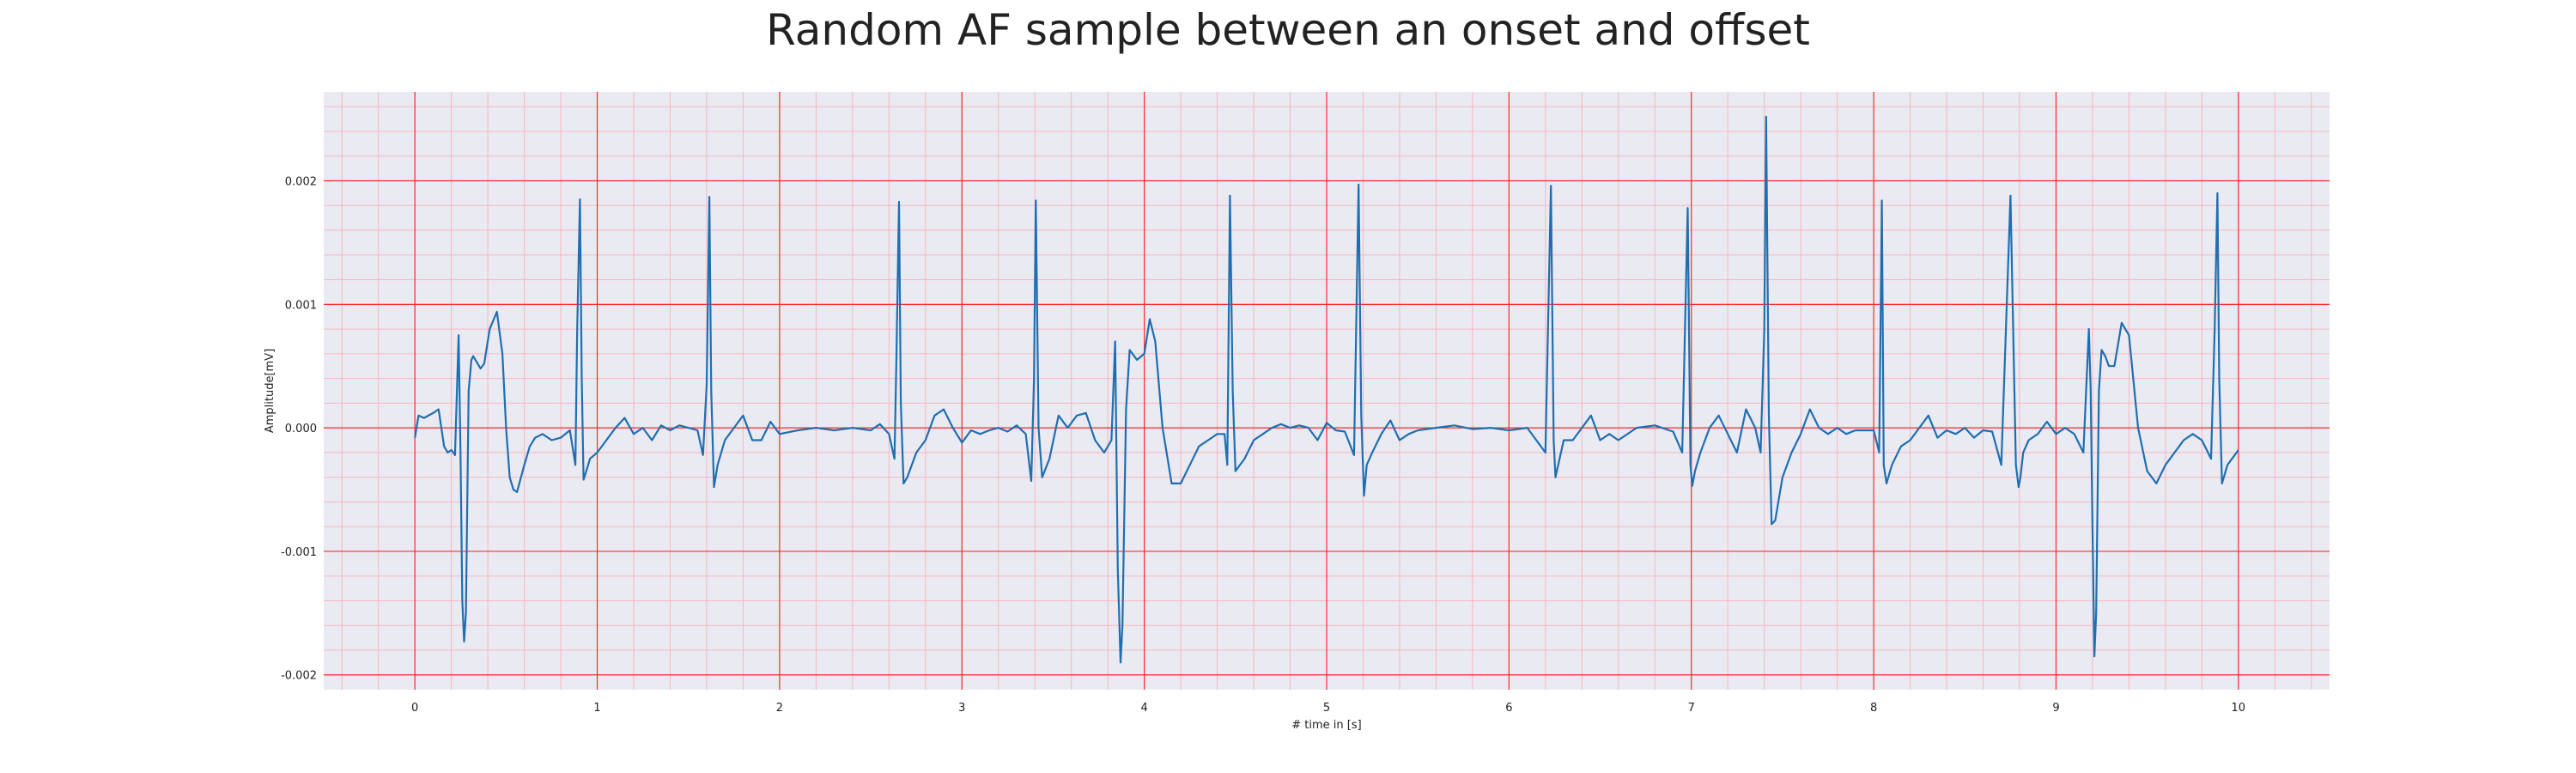  I want to click on y-tick-label: 0.000, so click(301, 429).